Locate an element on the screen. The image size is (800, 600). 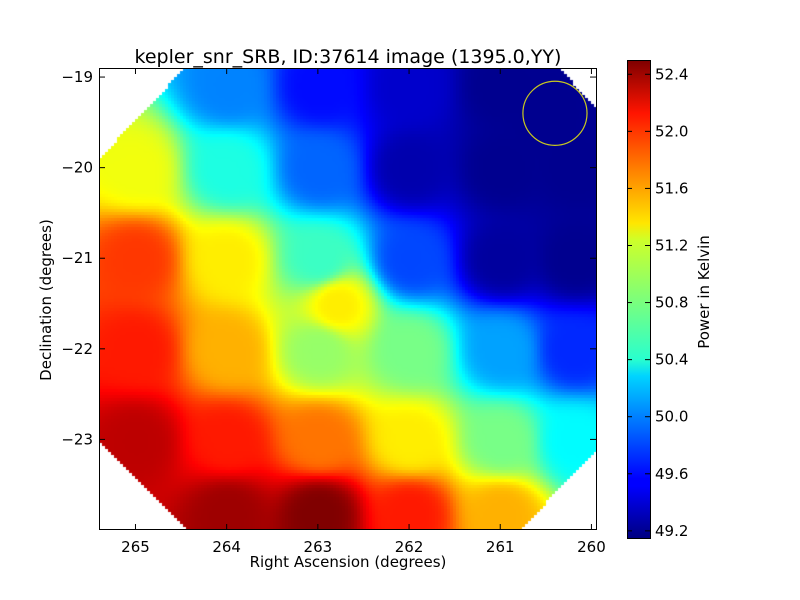
x-tick-label: 261 is located at coordinates (500, 547).